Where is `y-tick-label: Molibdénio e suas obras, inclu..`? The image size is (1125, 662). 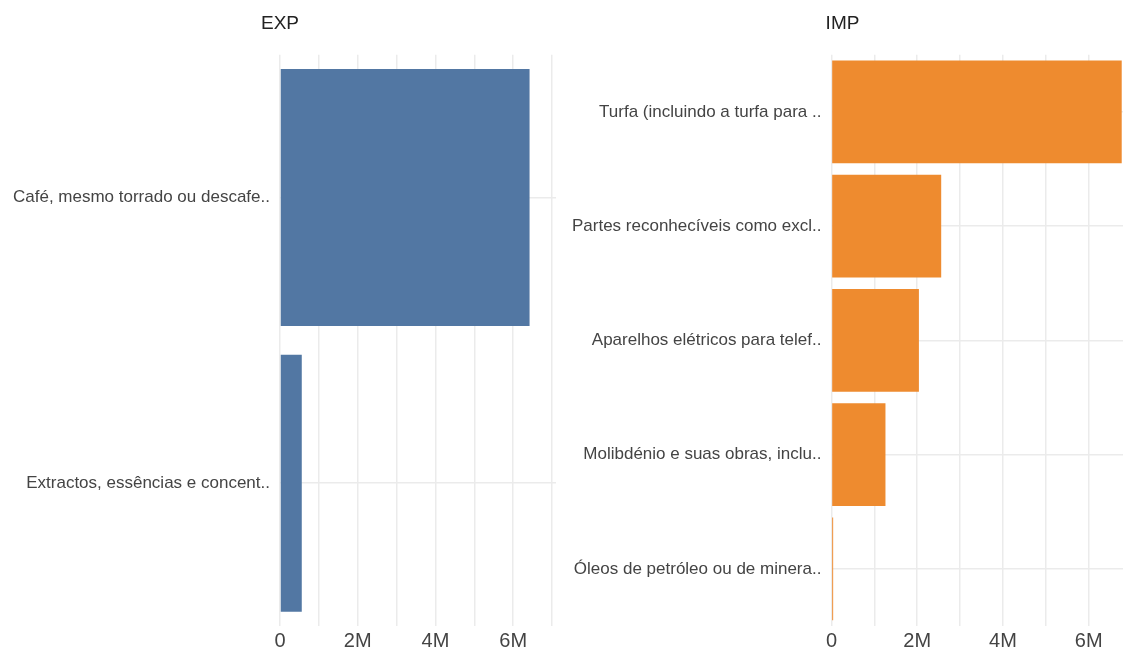 y-tick-label: Molibdénio e suas obras, inclu.. is located at coordinates (702, 454).